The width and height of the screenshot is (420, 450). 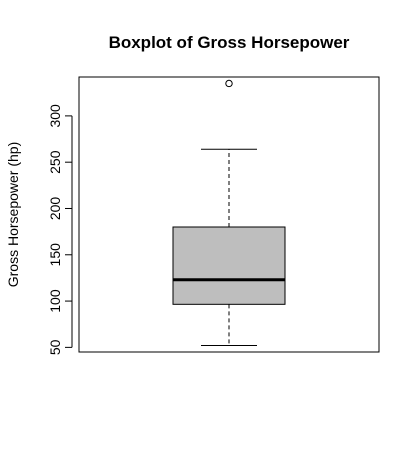 I want to click on y-tick-label: 200, so click(x=55, y=209).